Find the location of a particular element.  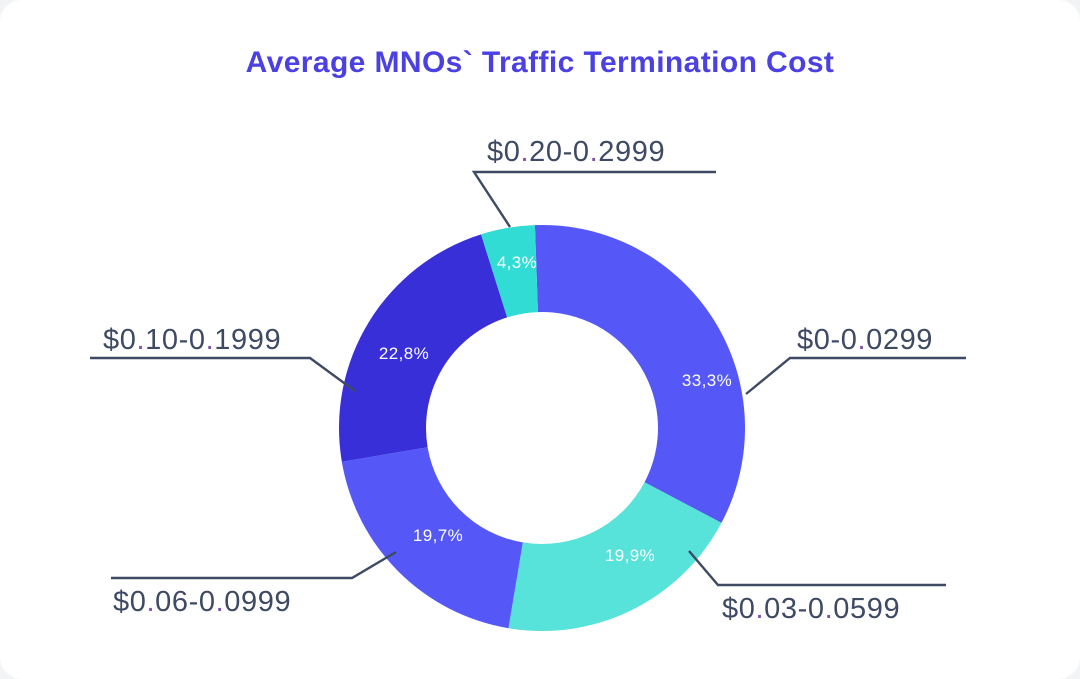

percent-label-020-02999: 4,3% is located at coordinates (517, 262).